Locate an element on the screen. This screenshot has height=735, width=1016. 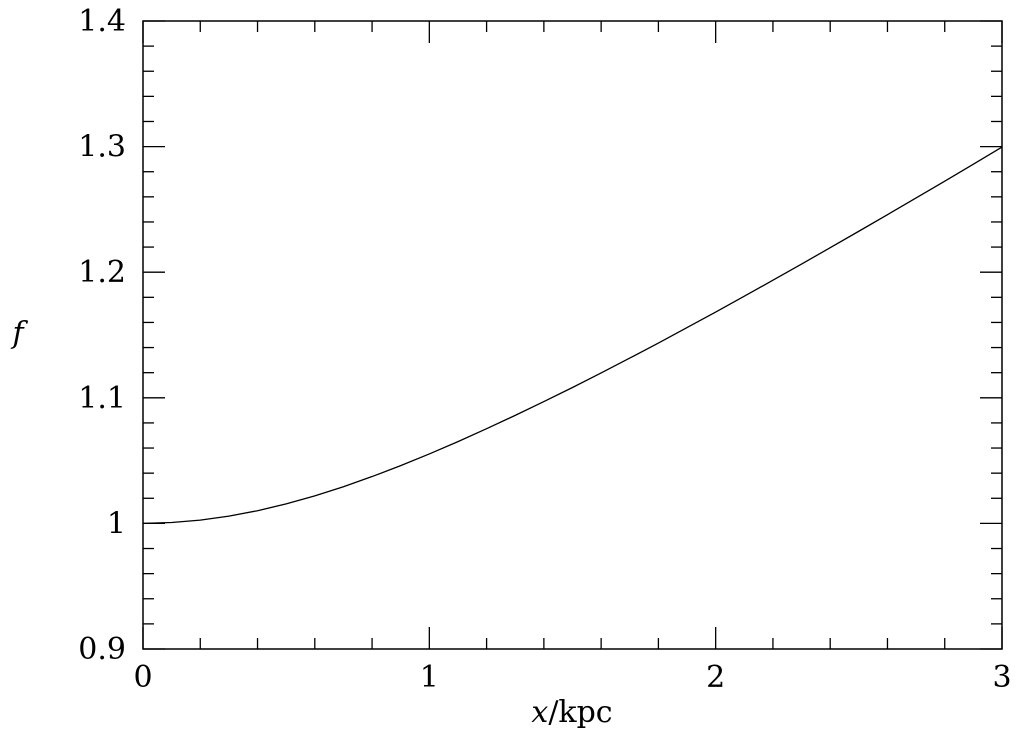
x-tick-label: 1 is located at coordinates (429, 677).